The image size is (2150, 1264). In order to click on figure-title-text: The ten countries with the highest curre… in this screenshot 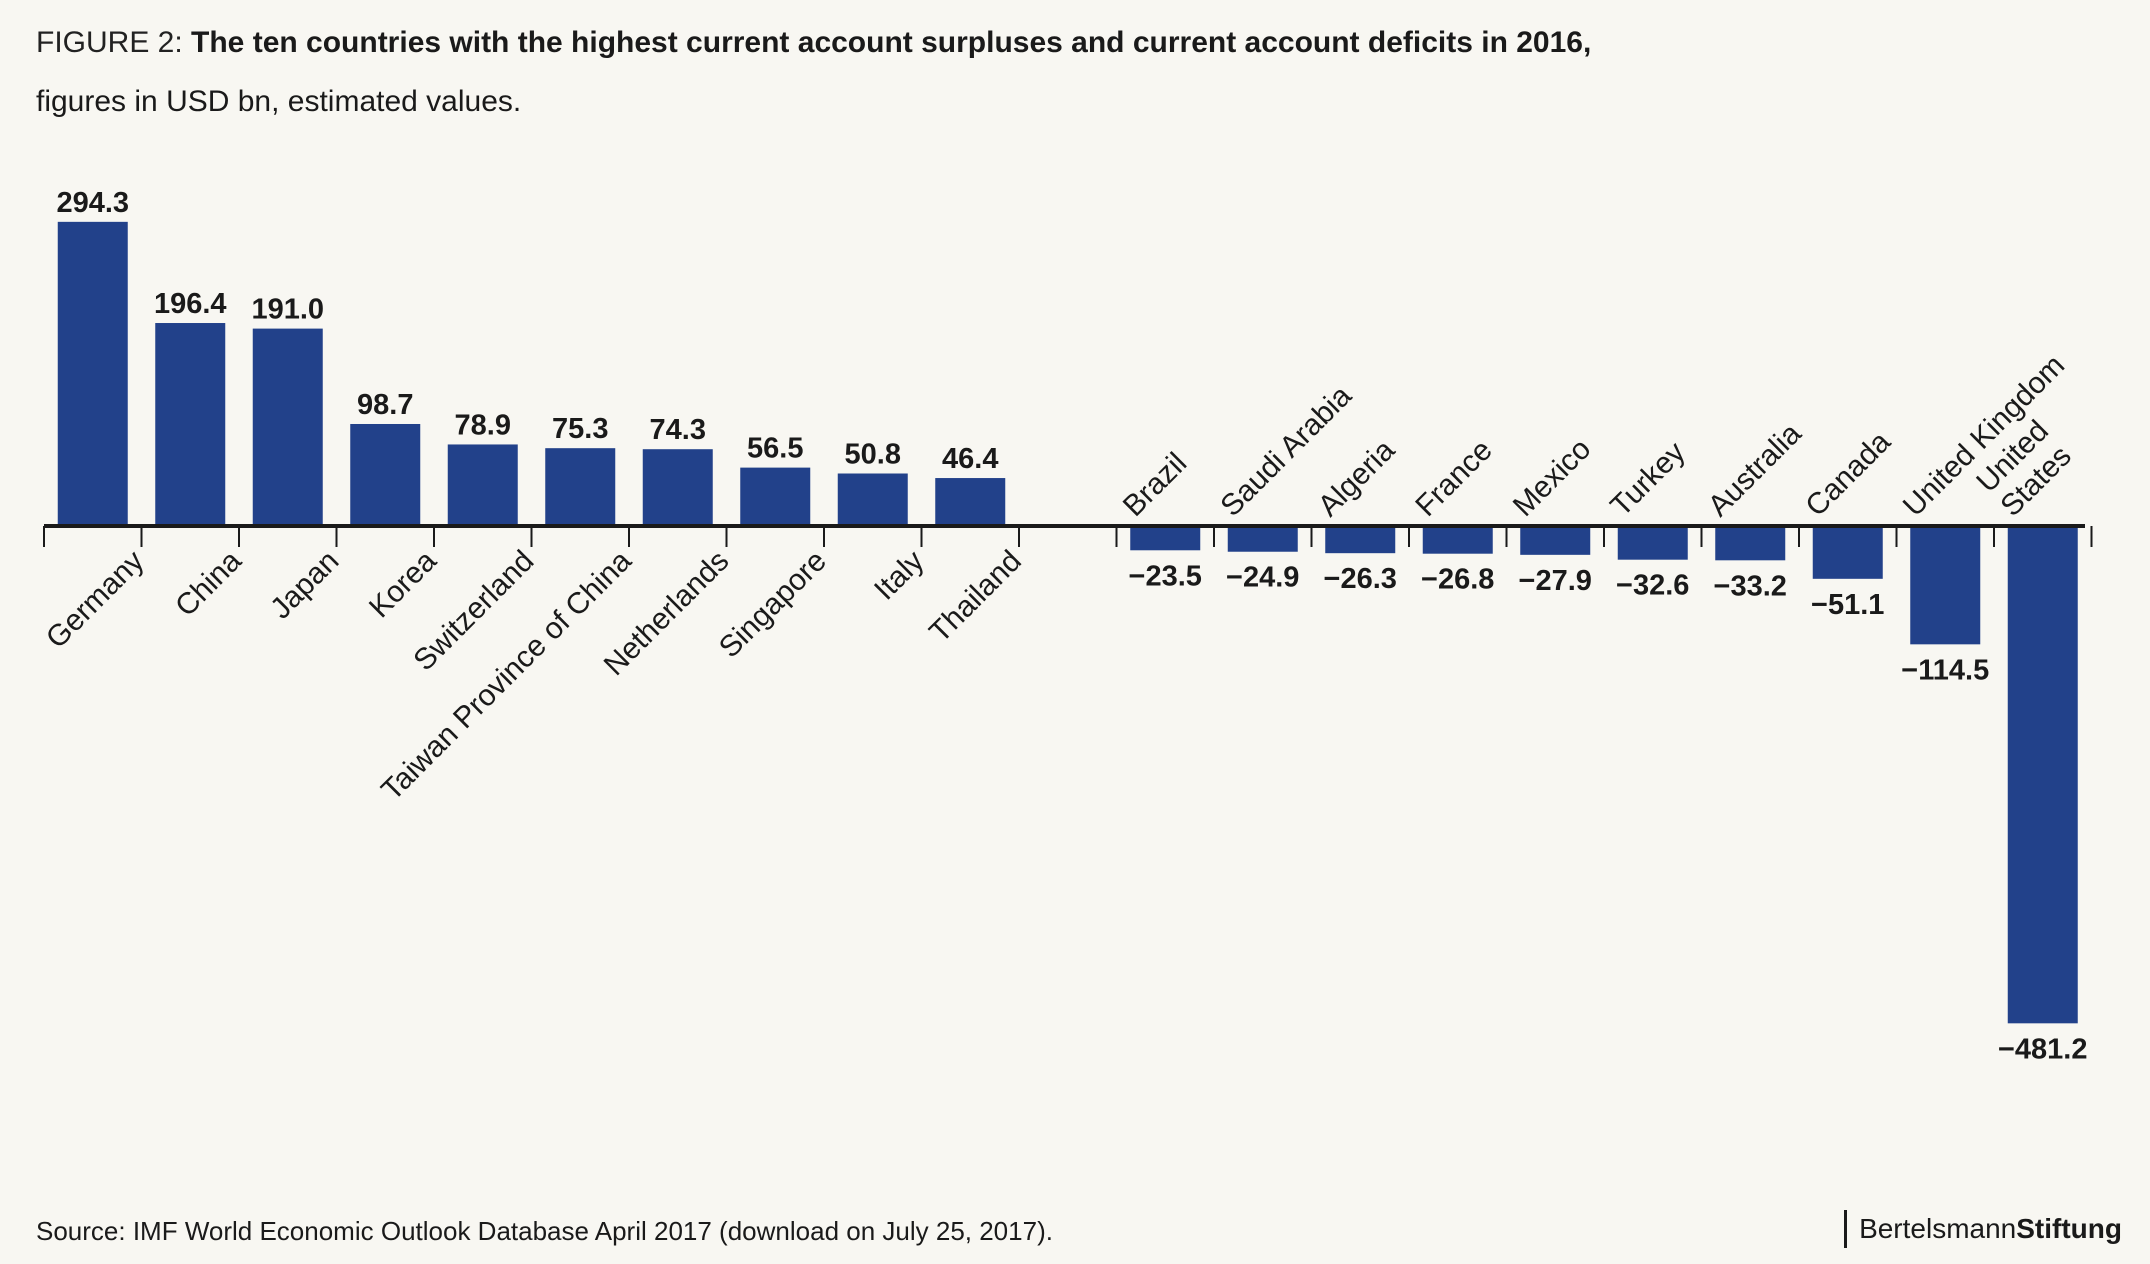, I will do `click(891, 42)`.